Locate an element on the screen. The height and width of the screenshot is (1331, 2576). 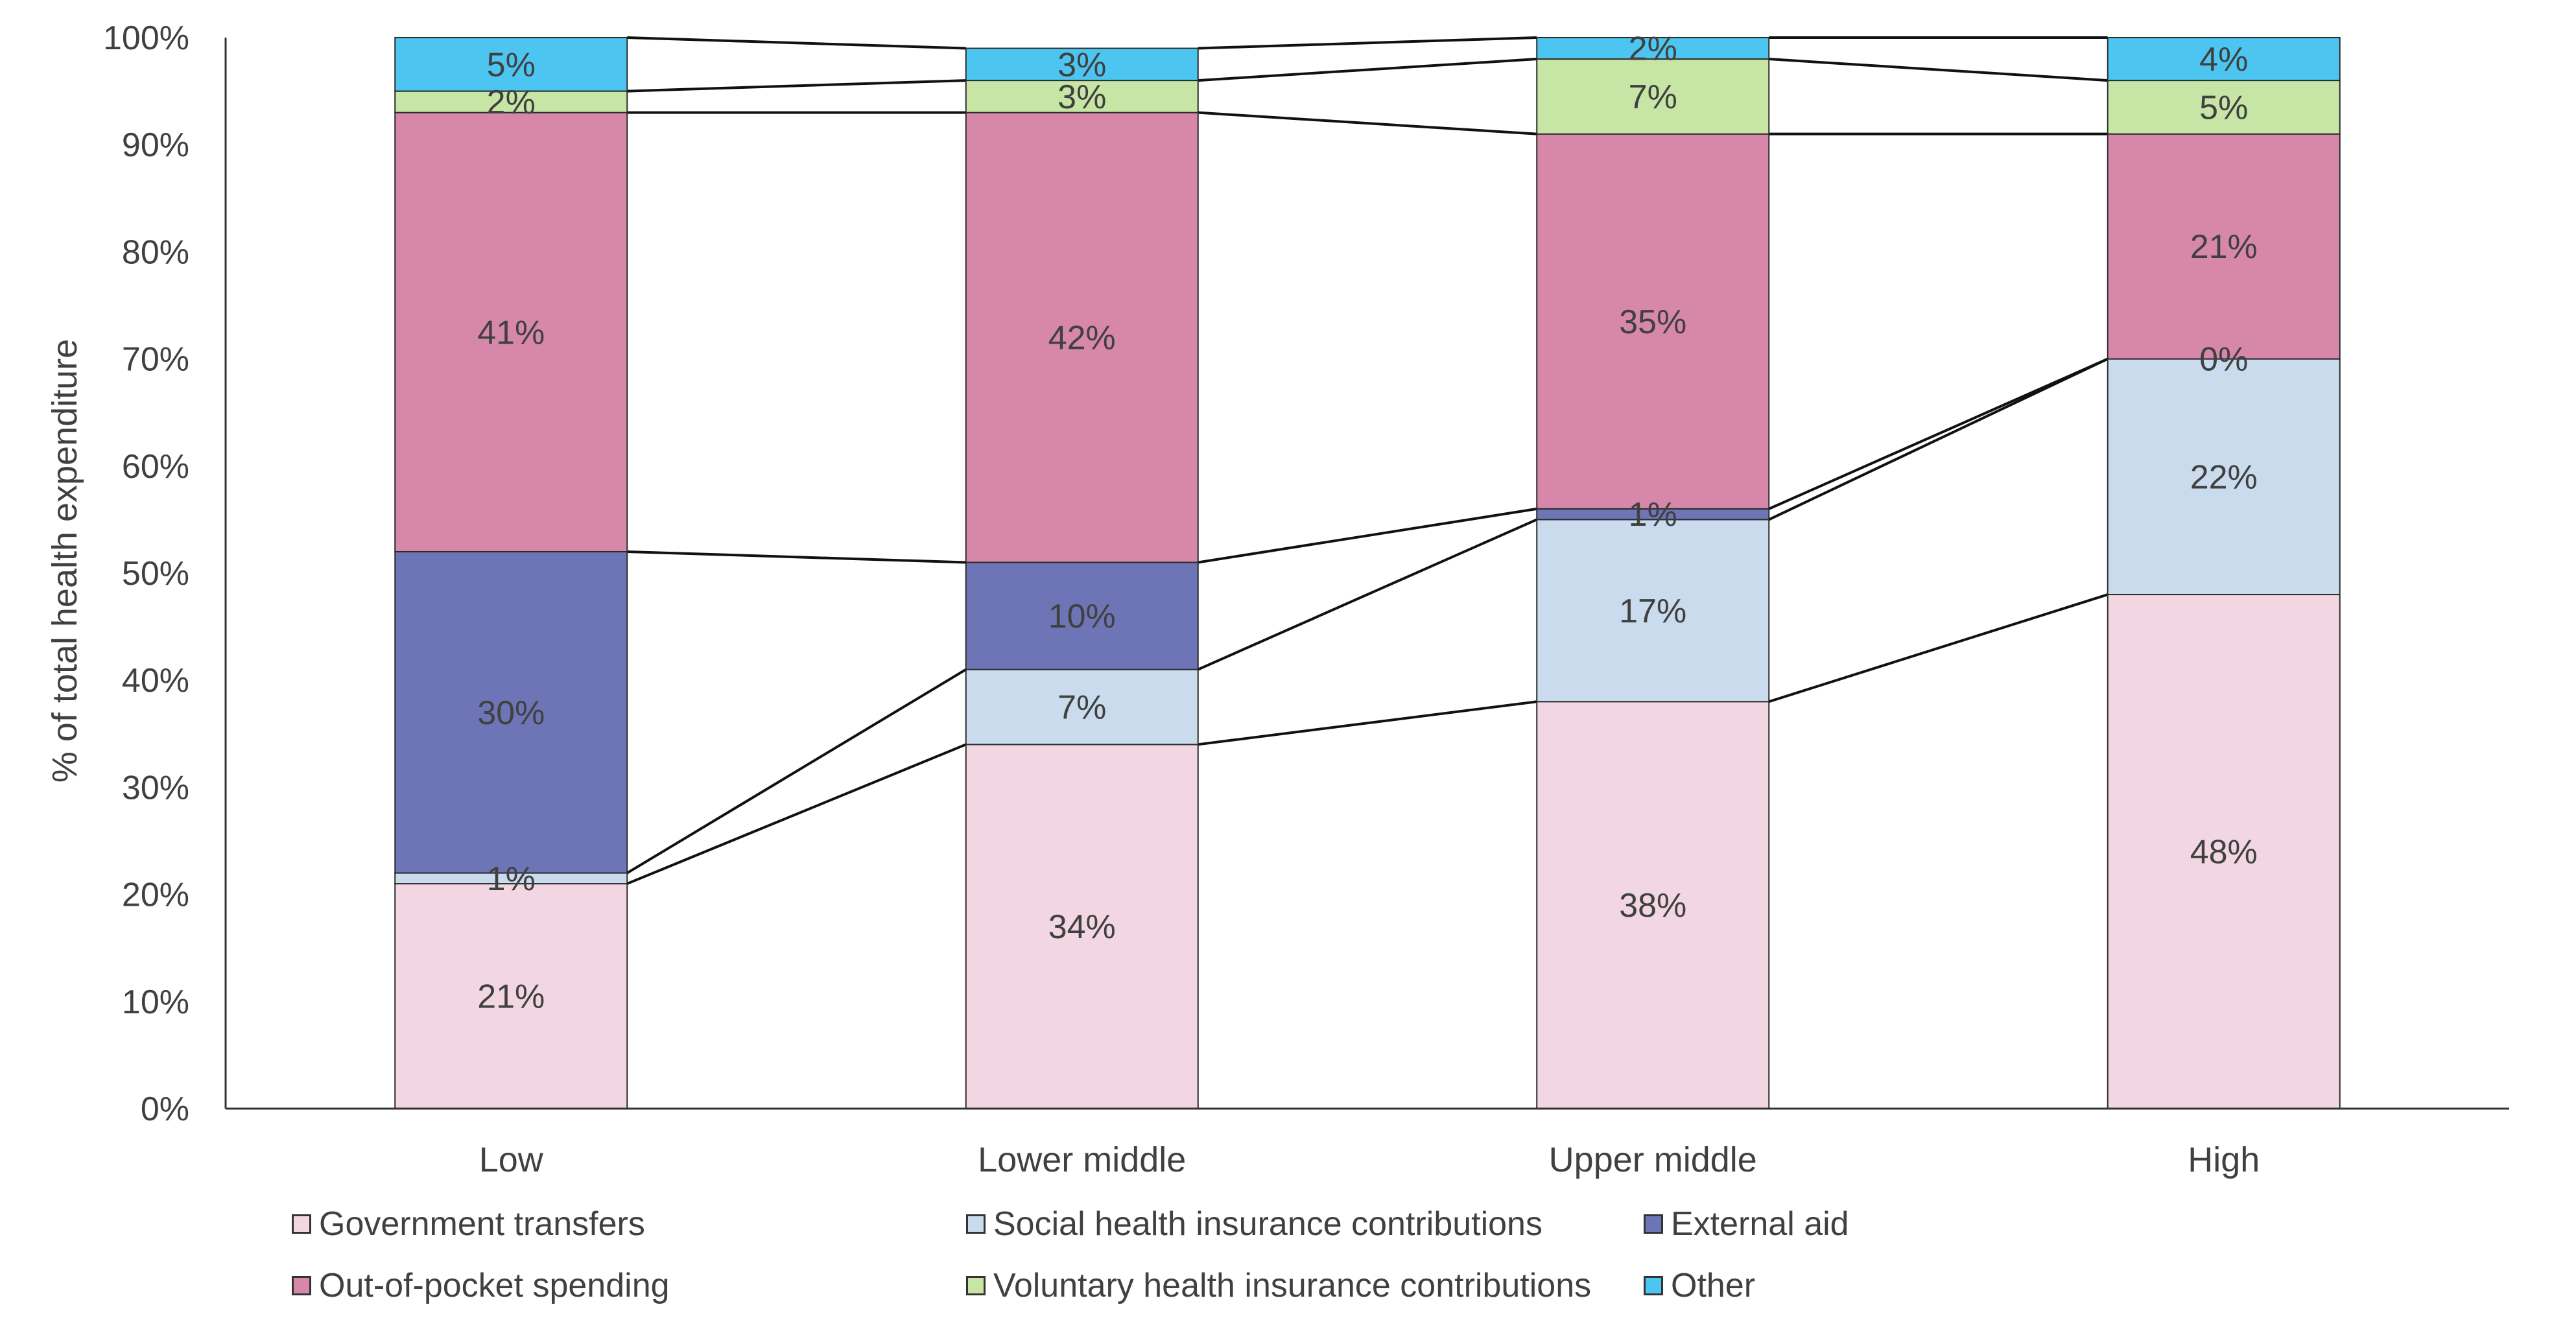
data-label: 35% is located at coordinates (1653, 322).